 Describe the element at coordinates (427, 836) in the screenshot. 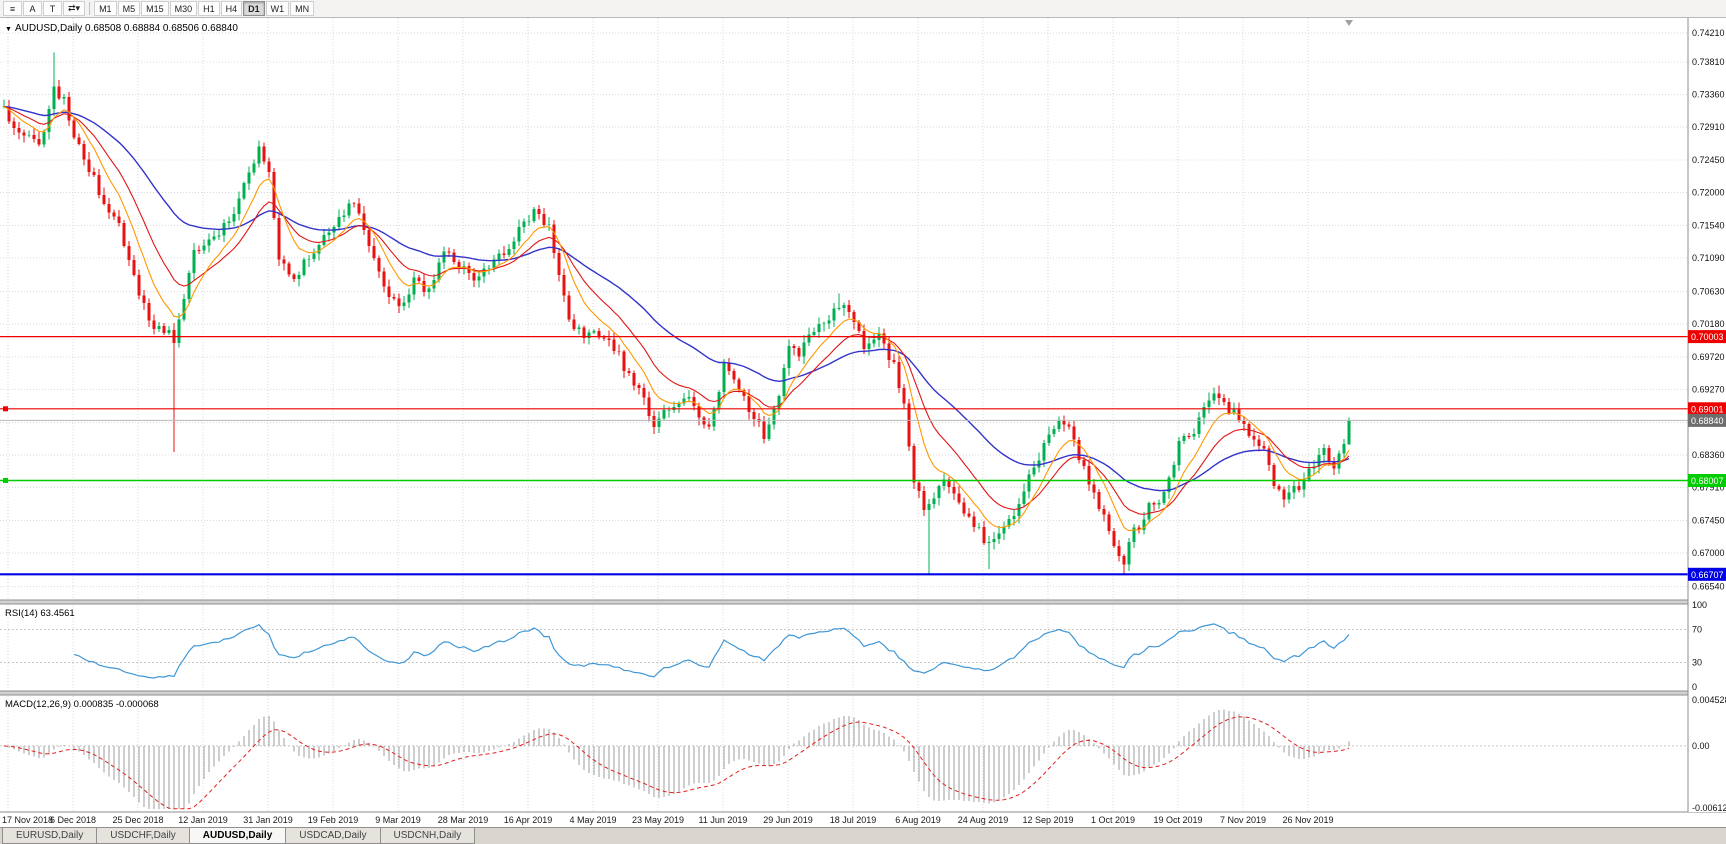

I see `chart-tab-usdcnh: USDCNH,Daily` at that location.